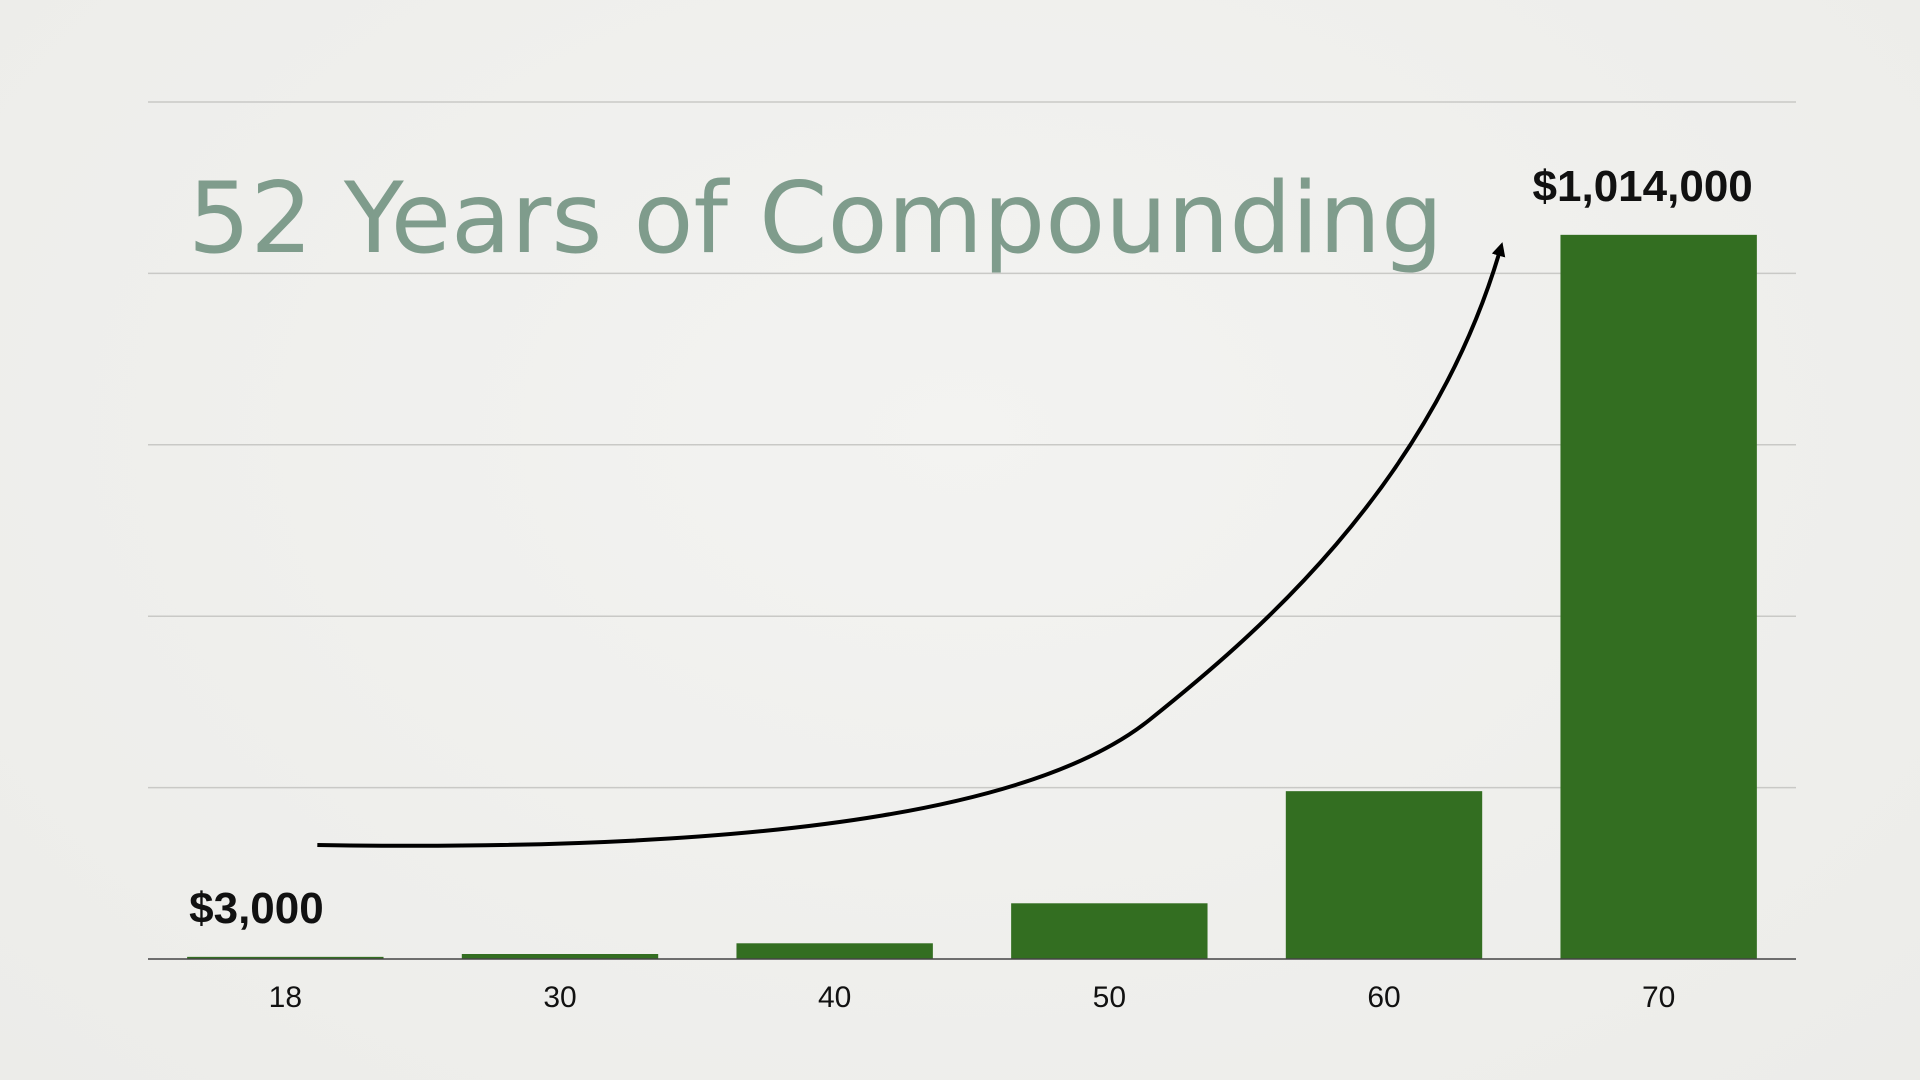 Image resolution: width=1920 pixels, height=1080 pixels. I want to click on x-tick-label: 30, so click(559, 997).